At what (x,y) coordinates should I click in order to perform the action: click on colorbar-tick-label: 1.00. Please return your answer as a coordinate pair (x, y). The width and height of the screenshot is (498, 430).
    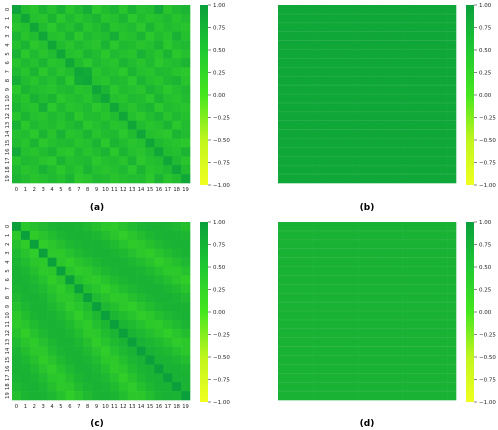
    Looking at the image, I should click on (485, 6).